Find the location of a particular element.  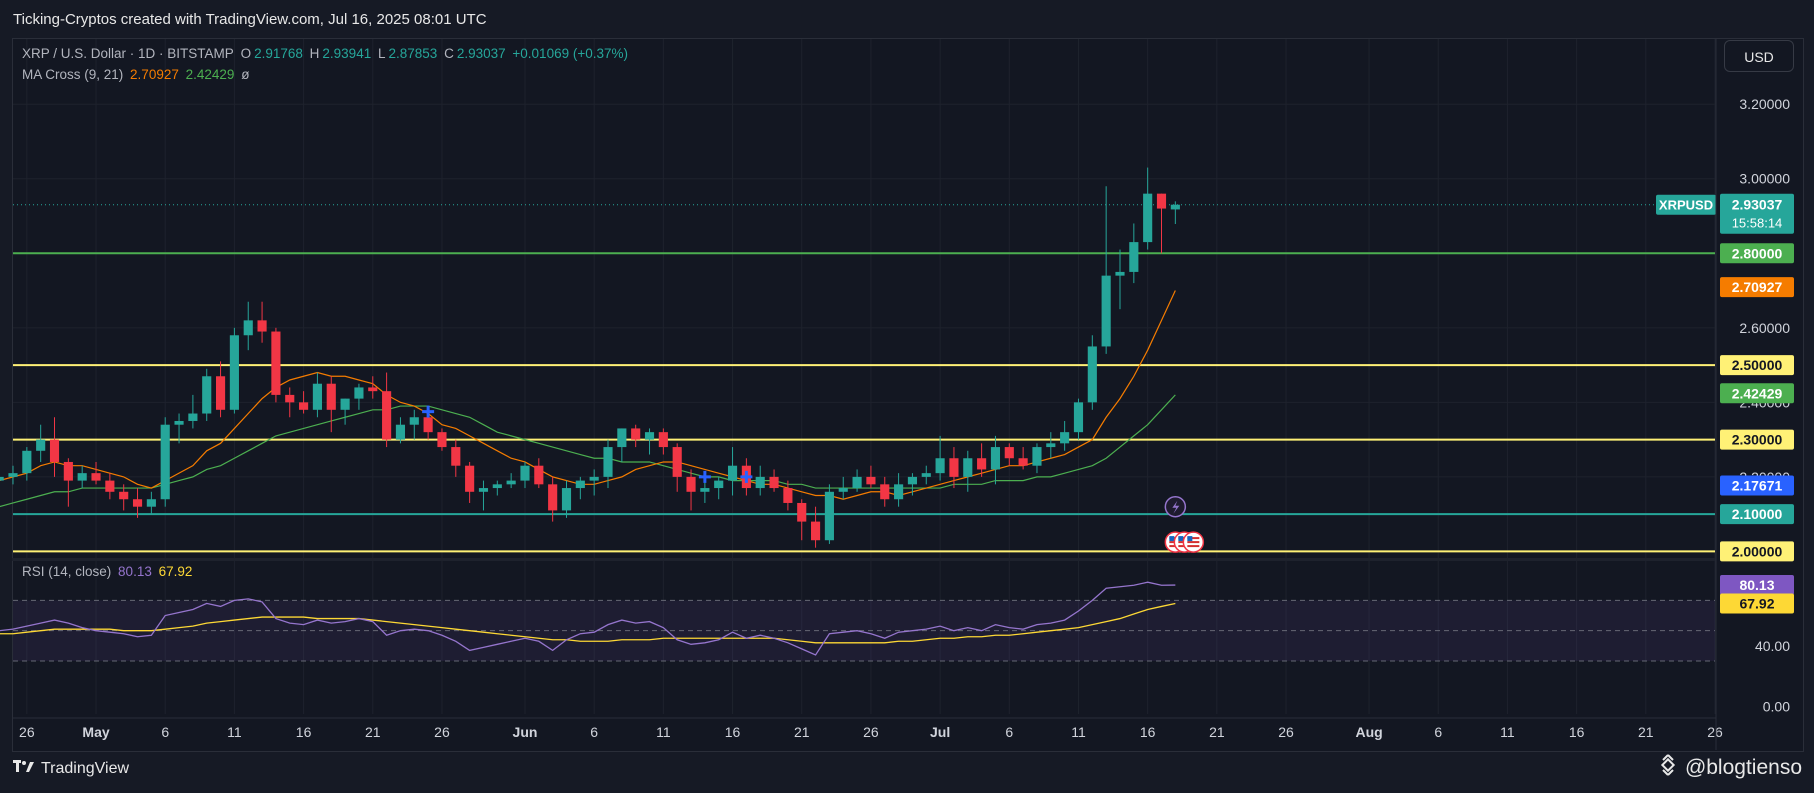

symbol-tag-bg is located at coordinates (1686, 204).